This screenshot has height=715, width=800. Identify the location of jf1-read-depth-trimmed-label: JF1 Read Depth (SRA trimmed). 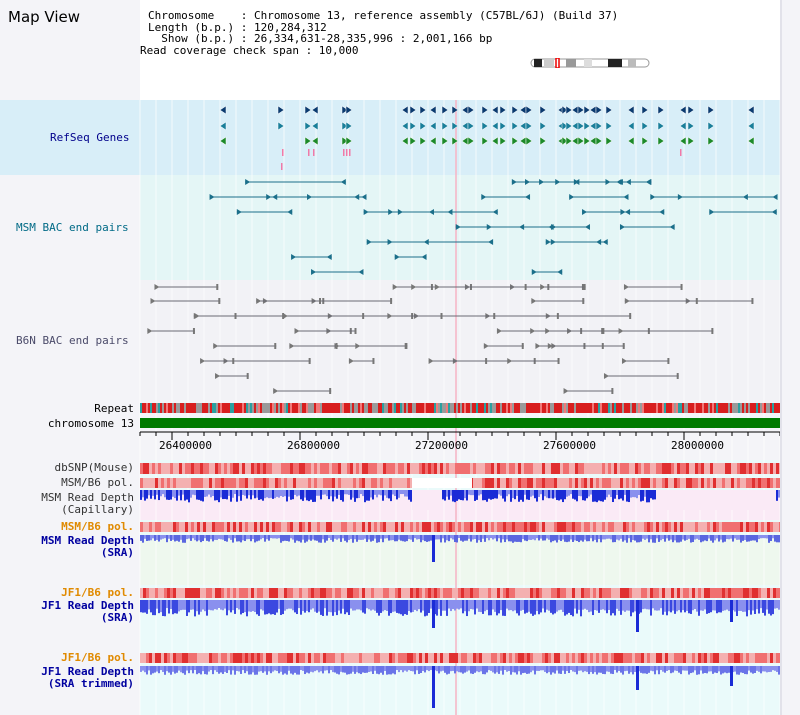
(67, 678).